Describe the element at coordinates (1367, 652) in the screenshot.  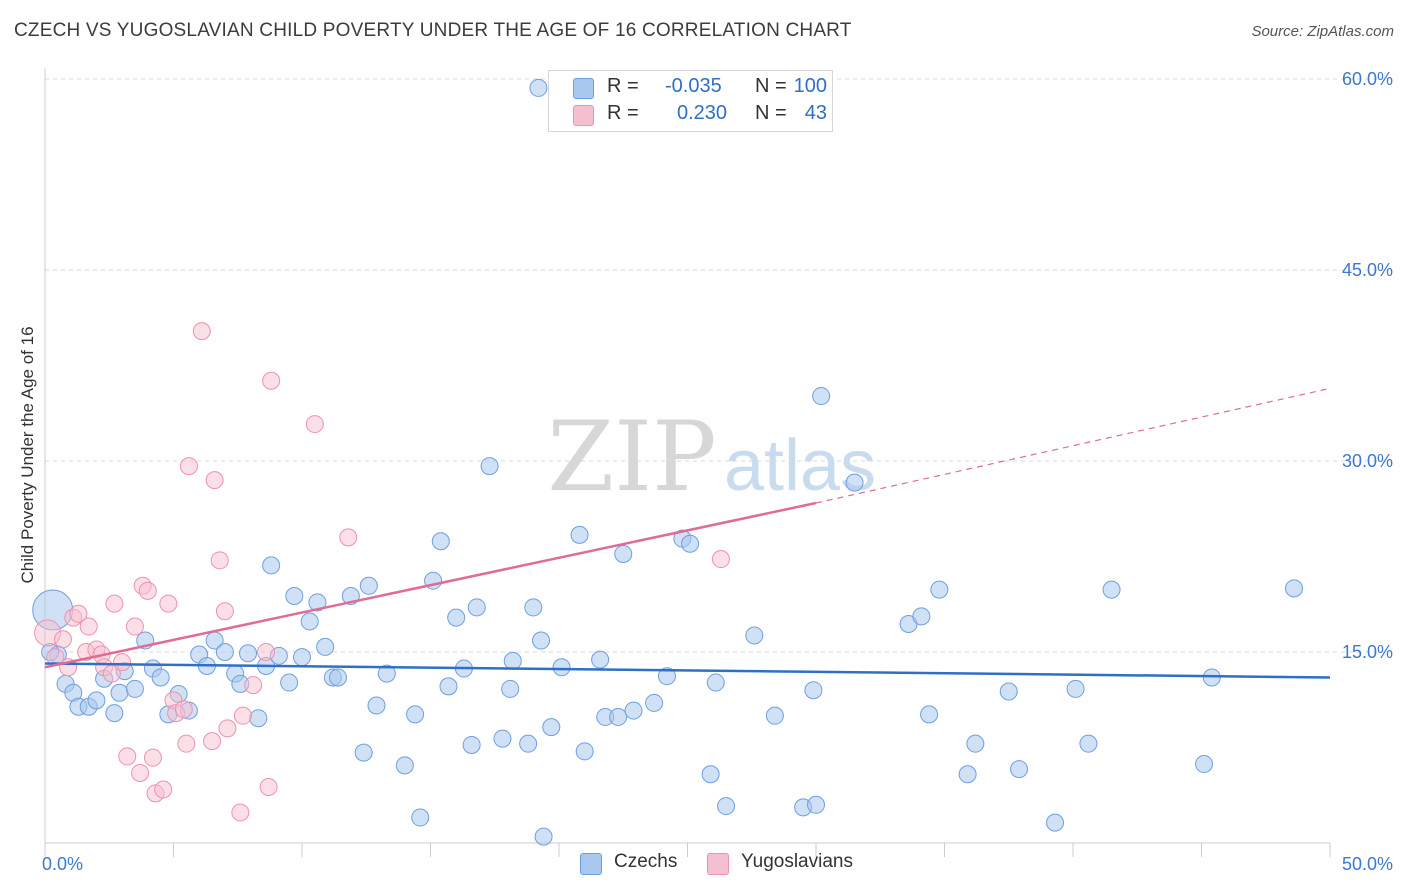
I see `y-tick-label: 15.0%` at that location.